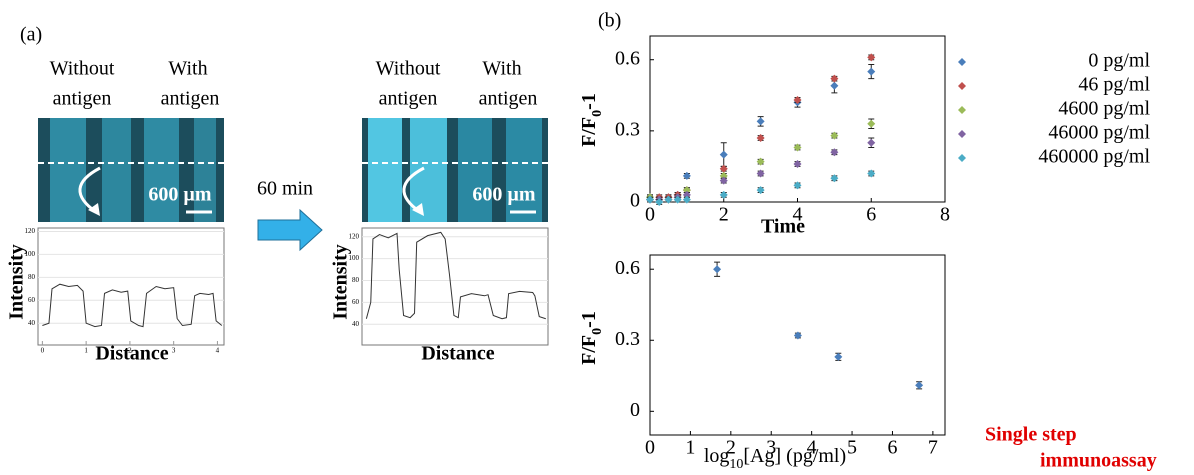 This screenshot has height=475, width=1194. I want to click on axis-label: log10[Ag] (pg/ml), so click(775, 458).